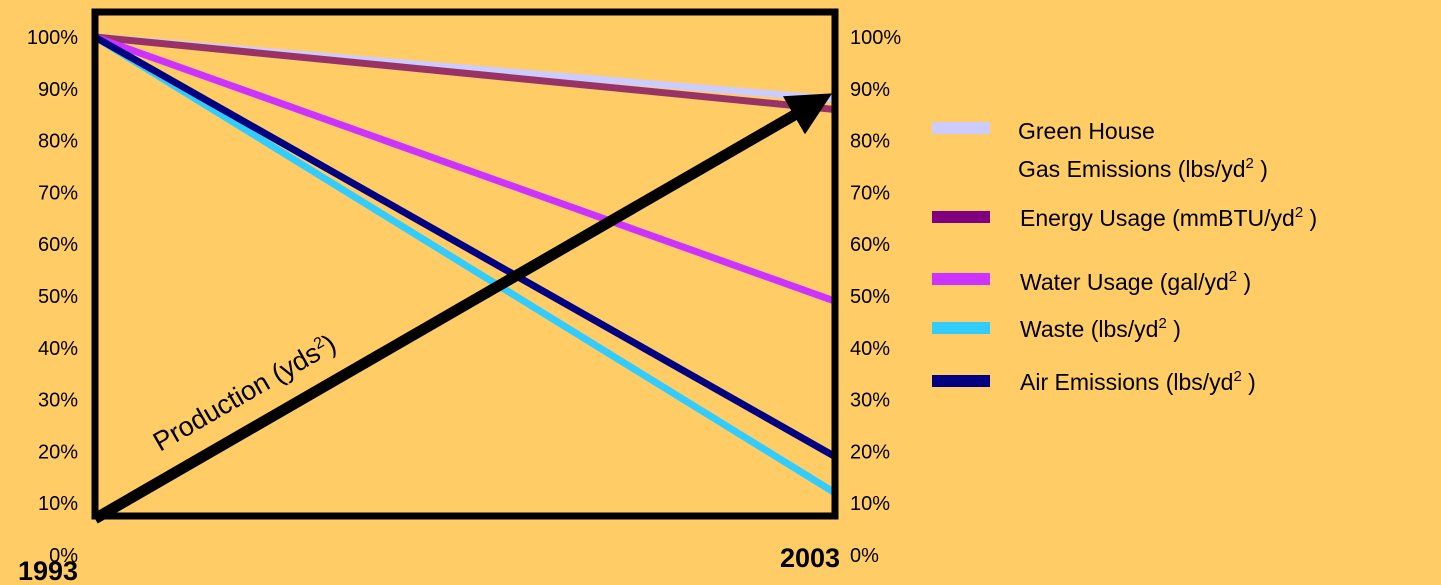 This screenshot has width=1441, height=585. I want to click on y-tick-right-70: 70%, so click(870, 193).